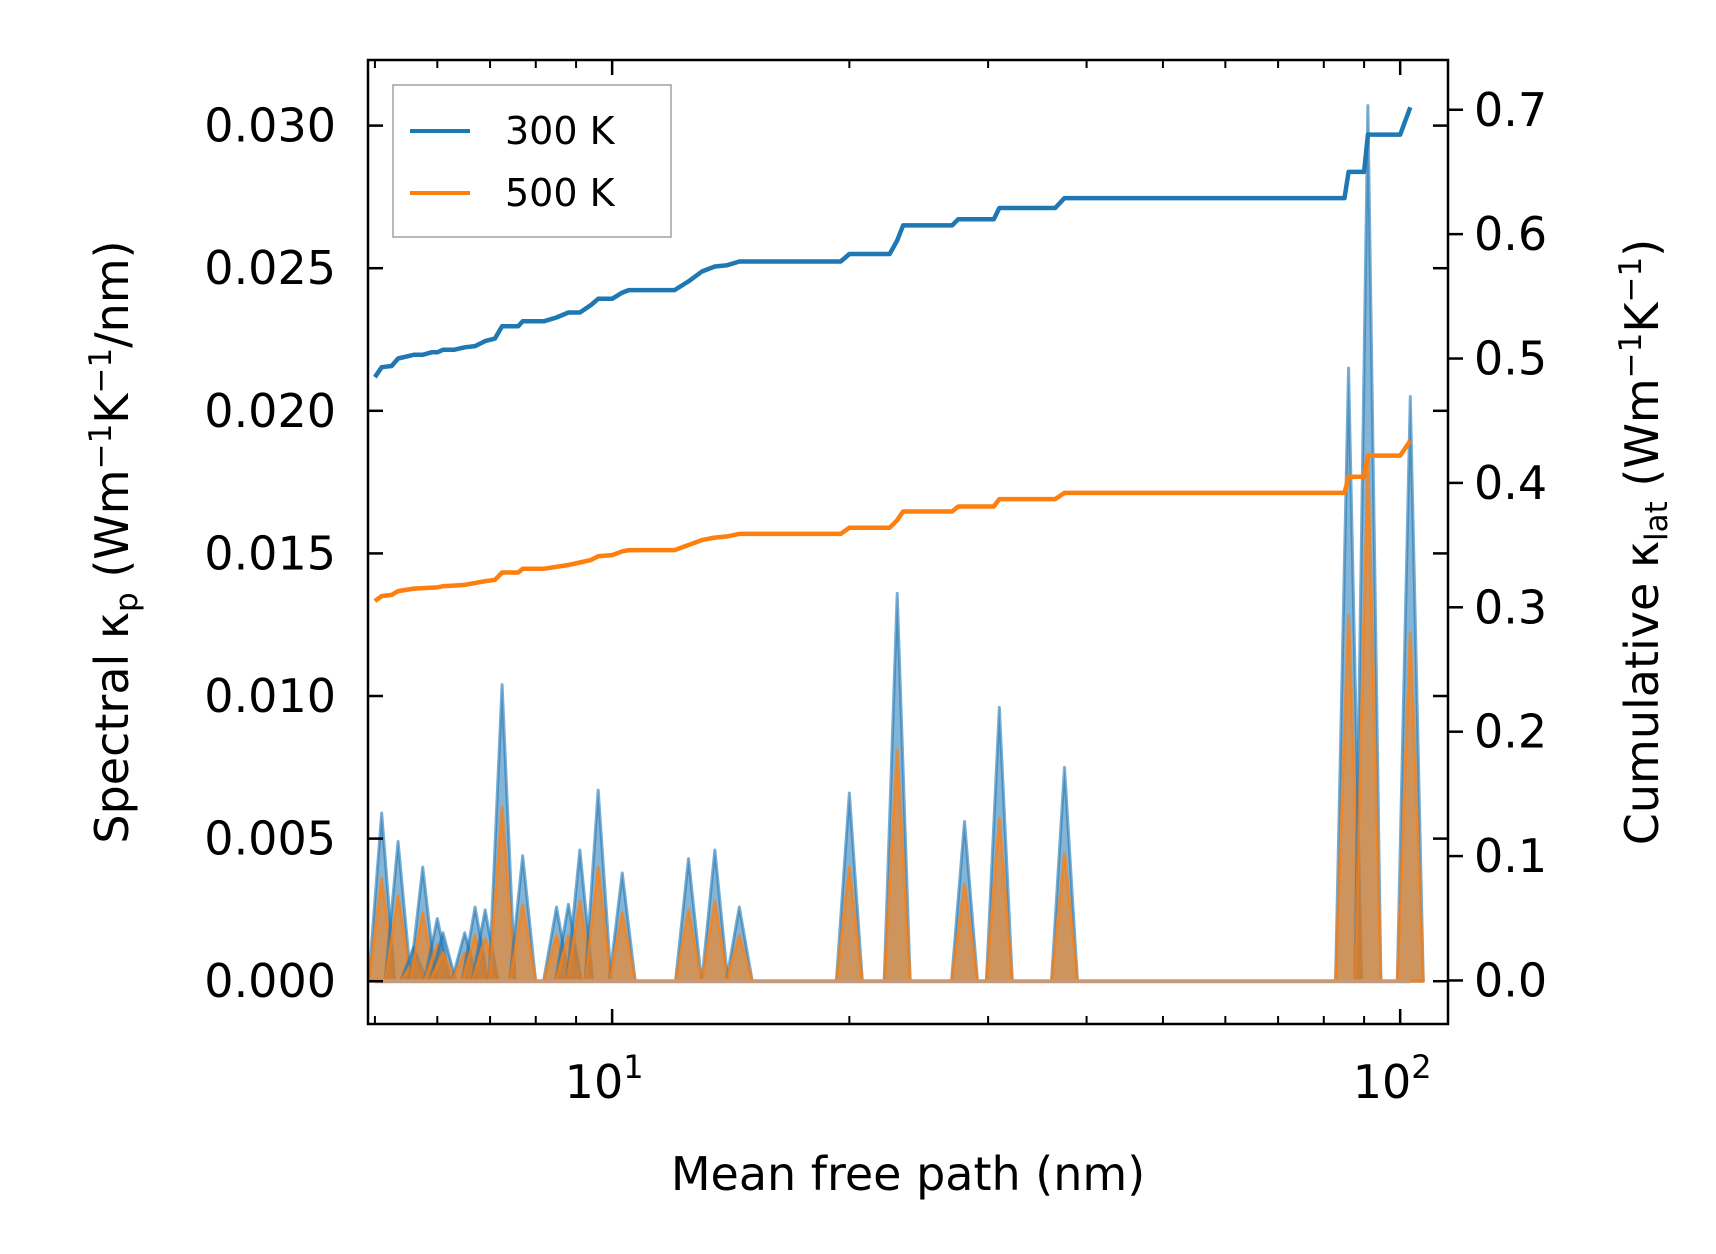 The height and width of the screenshot is (1254, 1716). I want to click on right-title-post: (Wm, so click(1642, 439).